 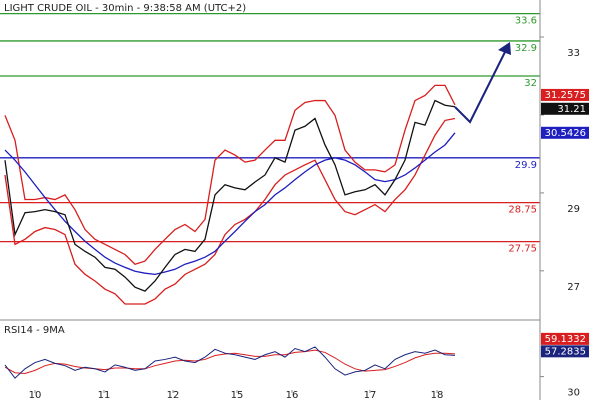 What do you see at coordinates (34, 330) in the screenshot?
I see `rsi-title: RSI14 - 9MA` at bounding box center [34, 330].